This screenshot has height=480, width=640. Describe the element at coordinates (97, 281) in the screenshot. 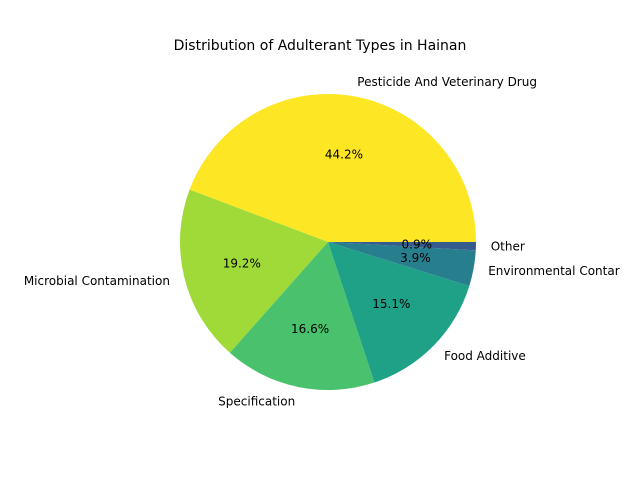

I see `slice-label-microbial-contamination: Microbial Contamination` at that location.